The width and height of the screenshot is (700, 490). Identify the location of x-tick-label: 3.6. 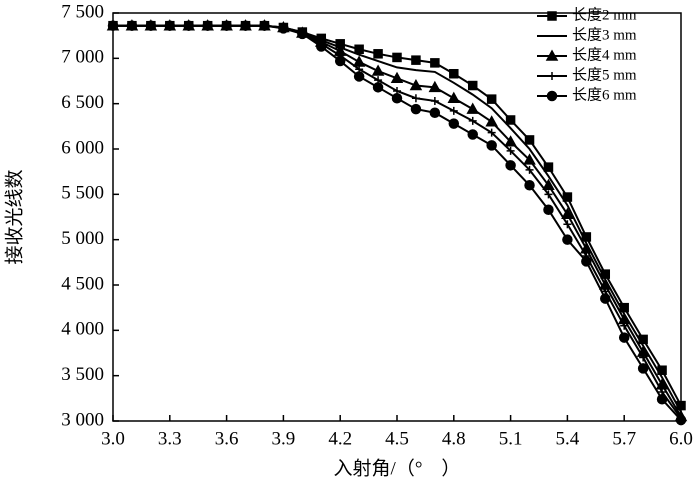
(227, 438).